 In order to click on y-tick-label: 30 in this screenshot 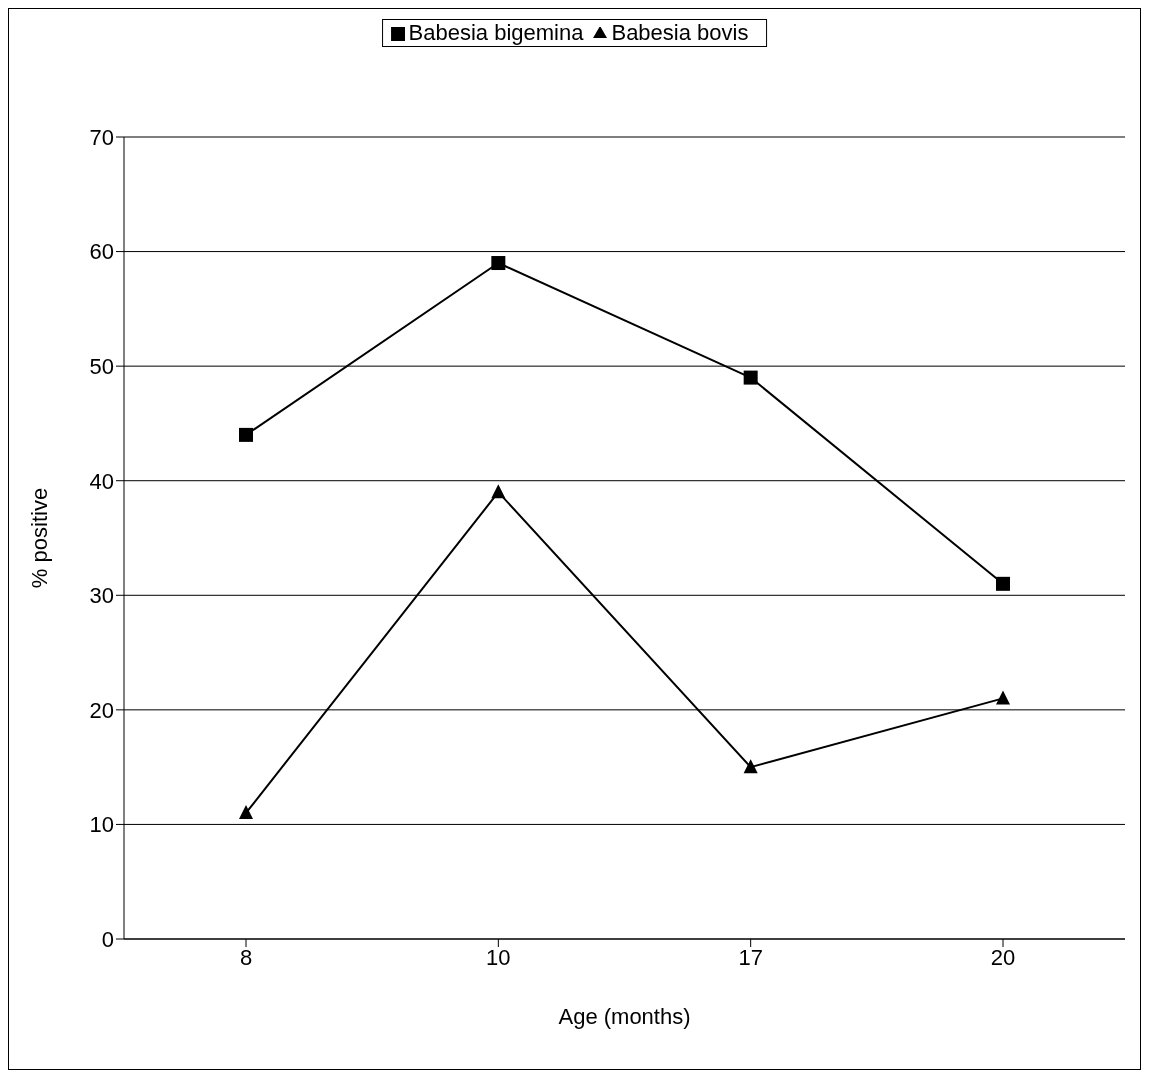, I will do `click(101, 596)`.